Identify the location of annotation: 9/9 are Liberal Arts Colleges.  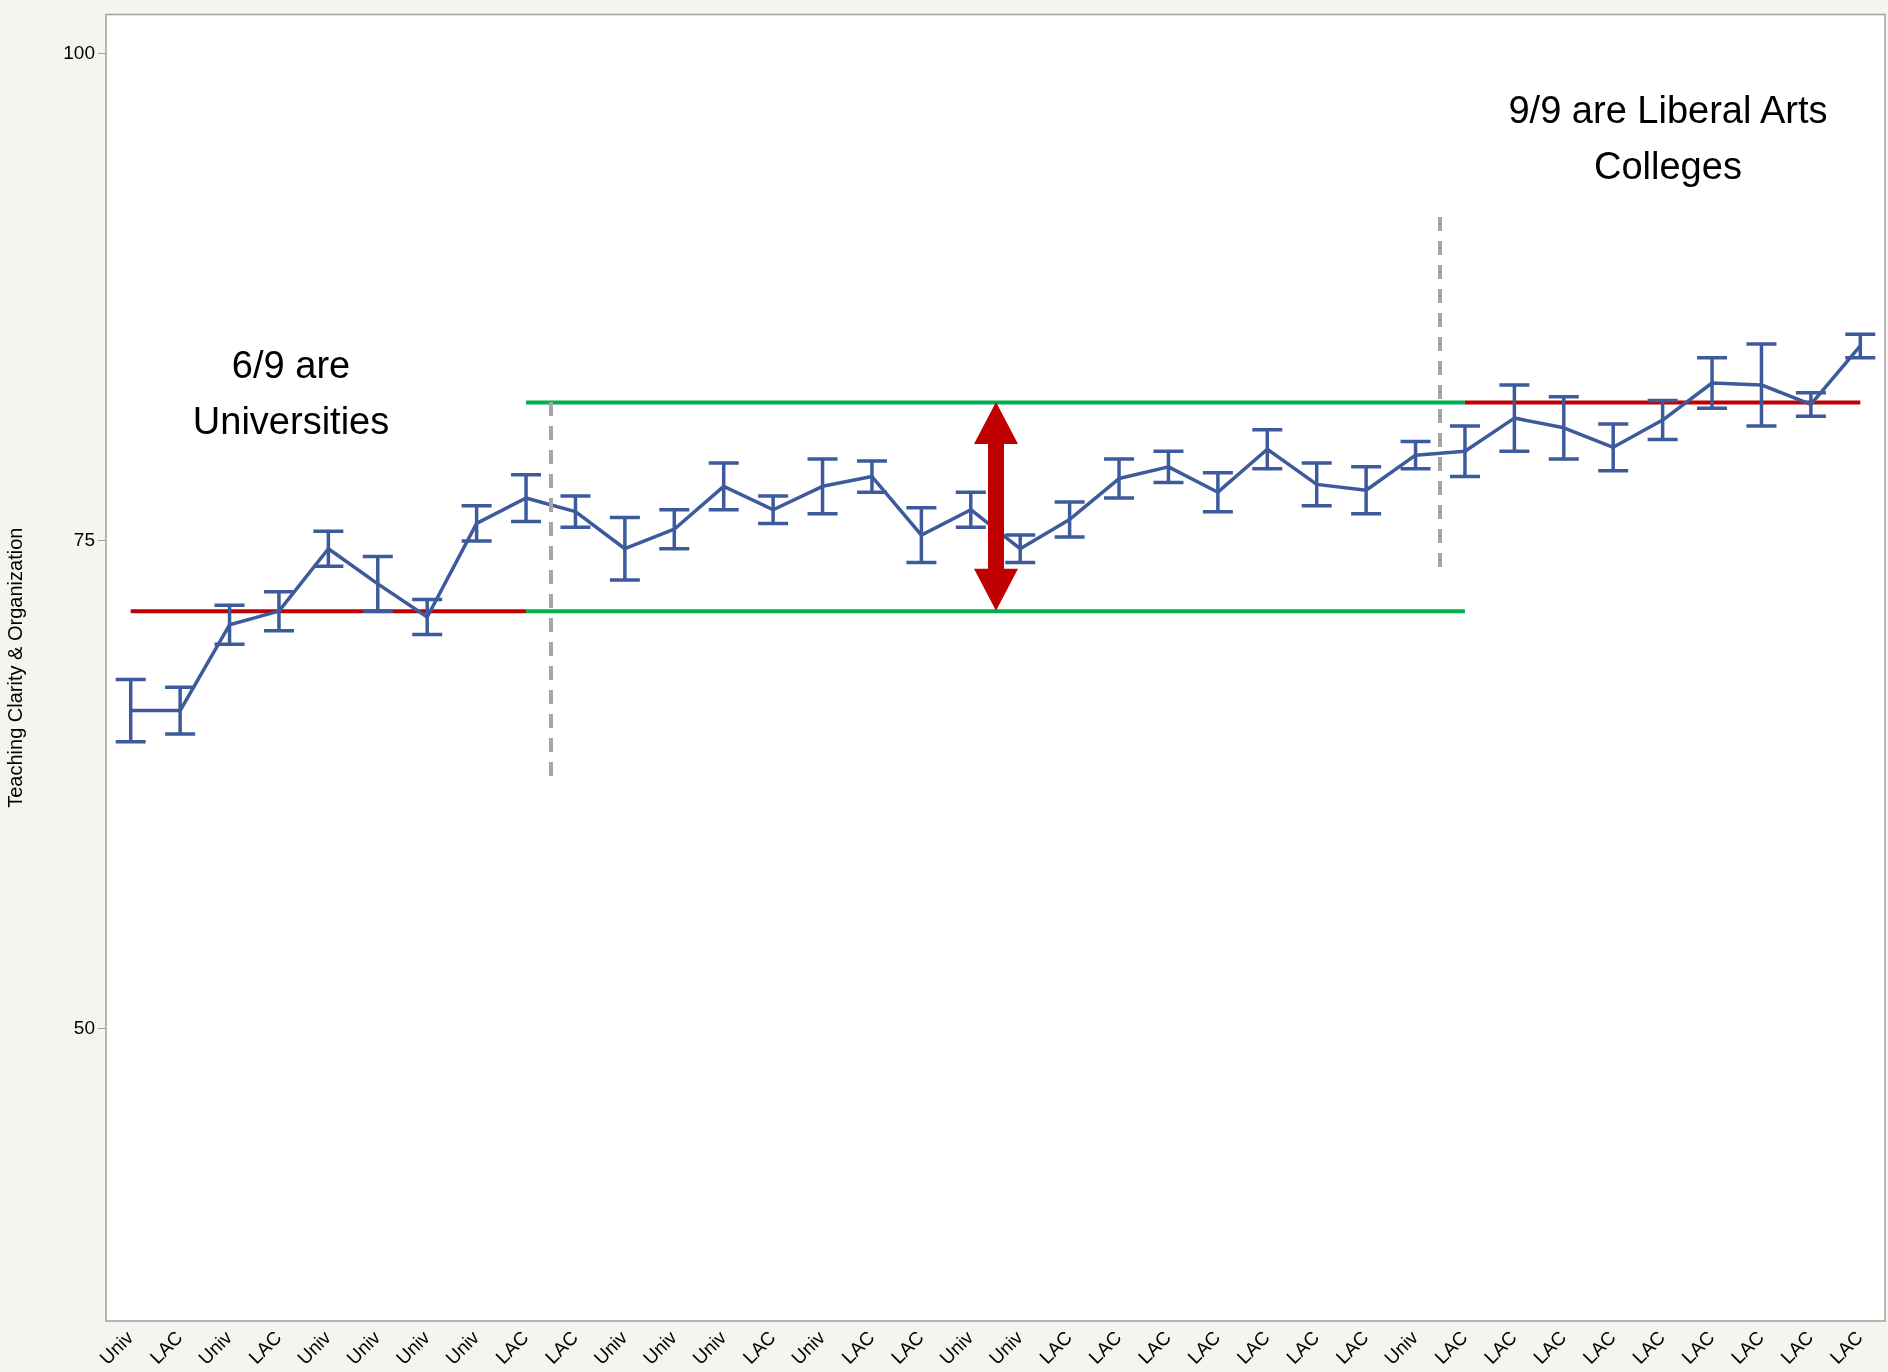
(1668, 137).